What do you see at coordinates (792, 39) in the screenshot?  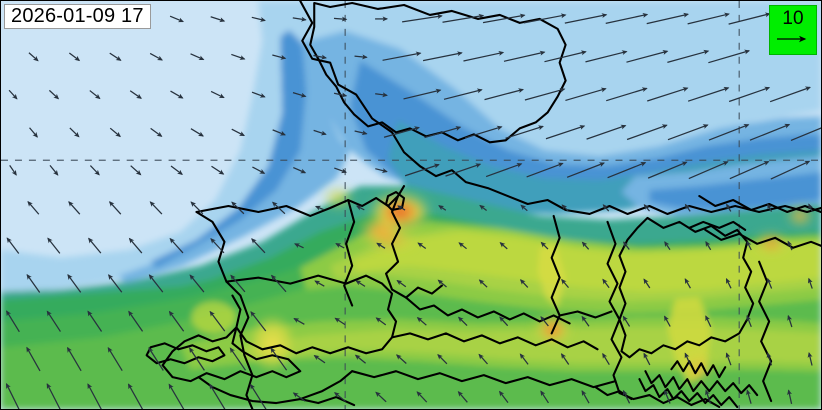 I see `reference-wind-arrow-icon` at bounding box center [792, 39].